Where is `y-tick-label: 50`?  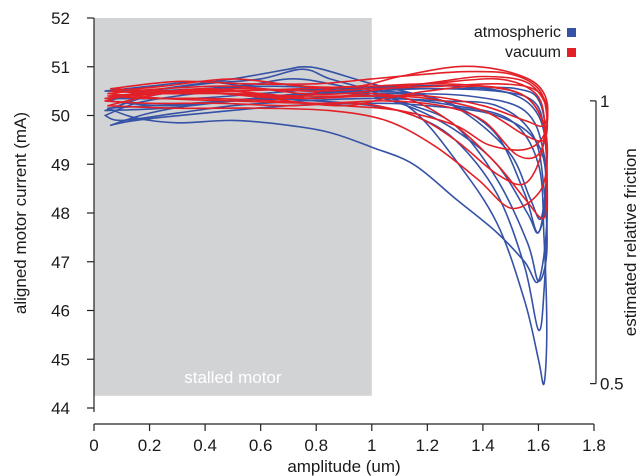 y-tick-label: 50 is located at coordinates (60, 116).